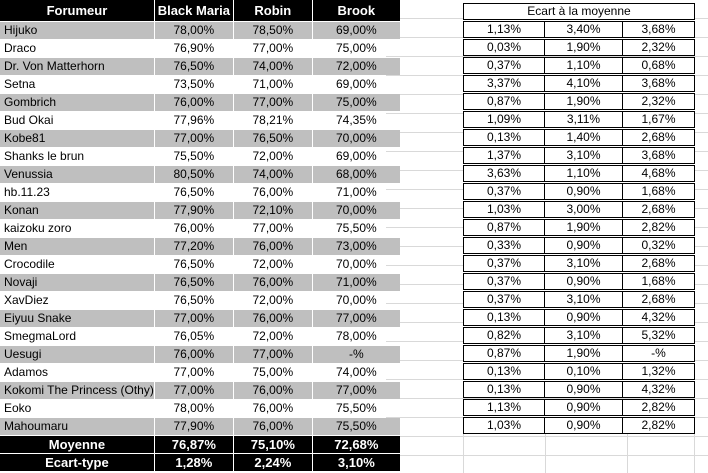  I want to click on ecart-value-cell: 1,03%, so click(504, 209).